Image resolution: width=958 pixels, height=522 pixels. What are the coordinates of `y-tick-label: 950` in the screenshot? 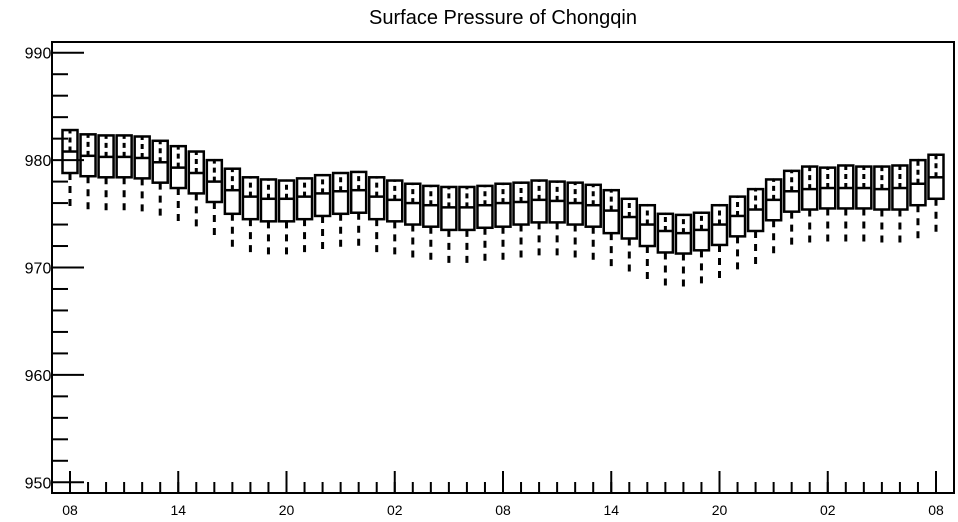 It's located at (38, 483).